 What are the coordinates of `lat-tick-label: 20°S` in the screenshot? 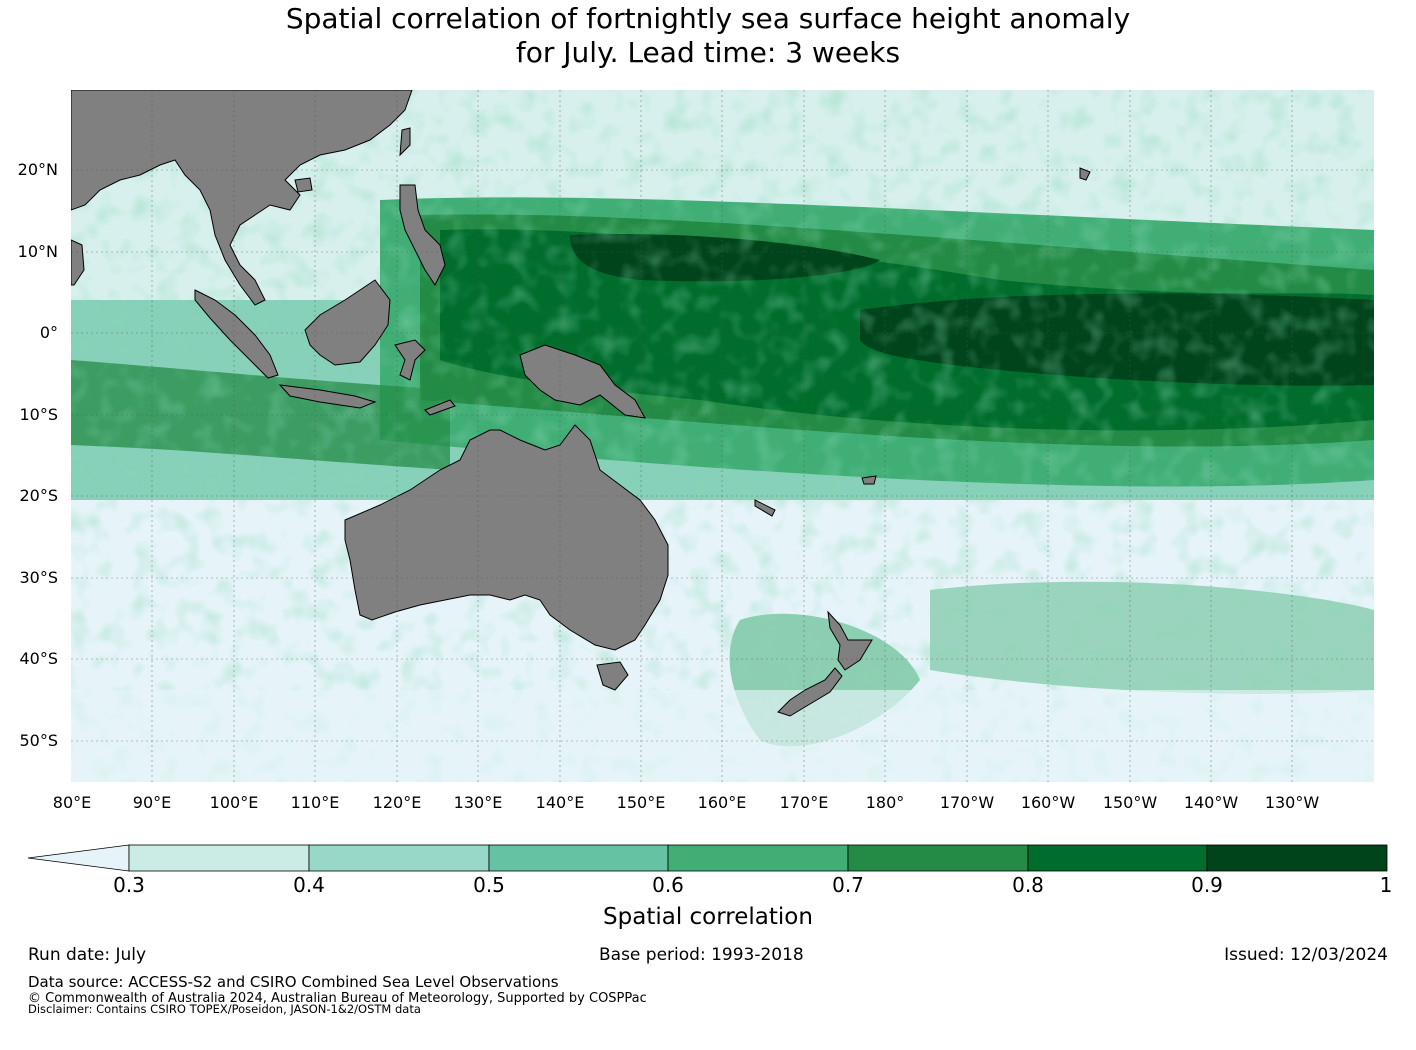 It's located at (38, 495).